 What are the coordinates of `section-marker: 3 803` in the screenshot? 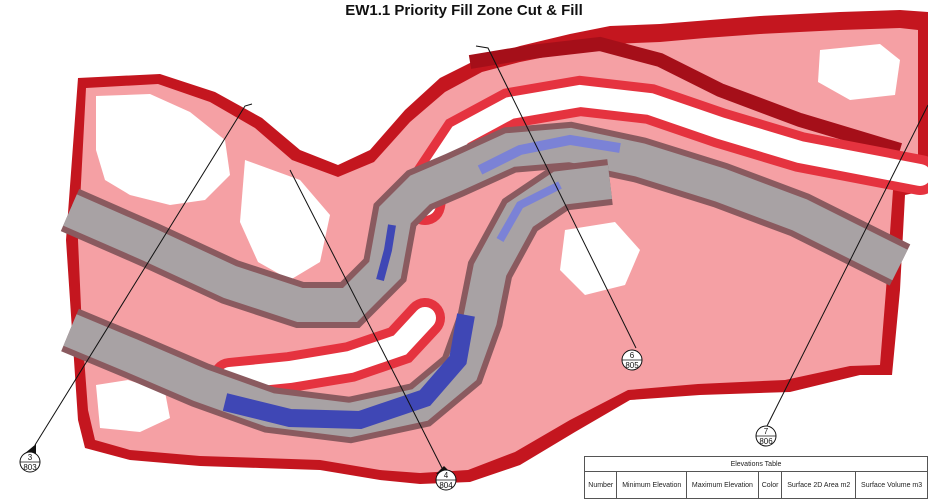 It's located at (30, 458).